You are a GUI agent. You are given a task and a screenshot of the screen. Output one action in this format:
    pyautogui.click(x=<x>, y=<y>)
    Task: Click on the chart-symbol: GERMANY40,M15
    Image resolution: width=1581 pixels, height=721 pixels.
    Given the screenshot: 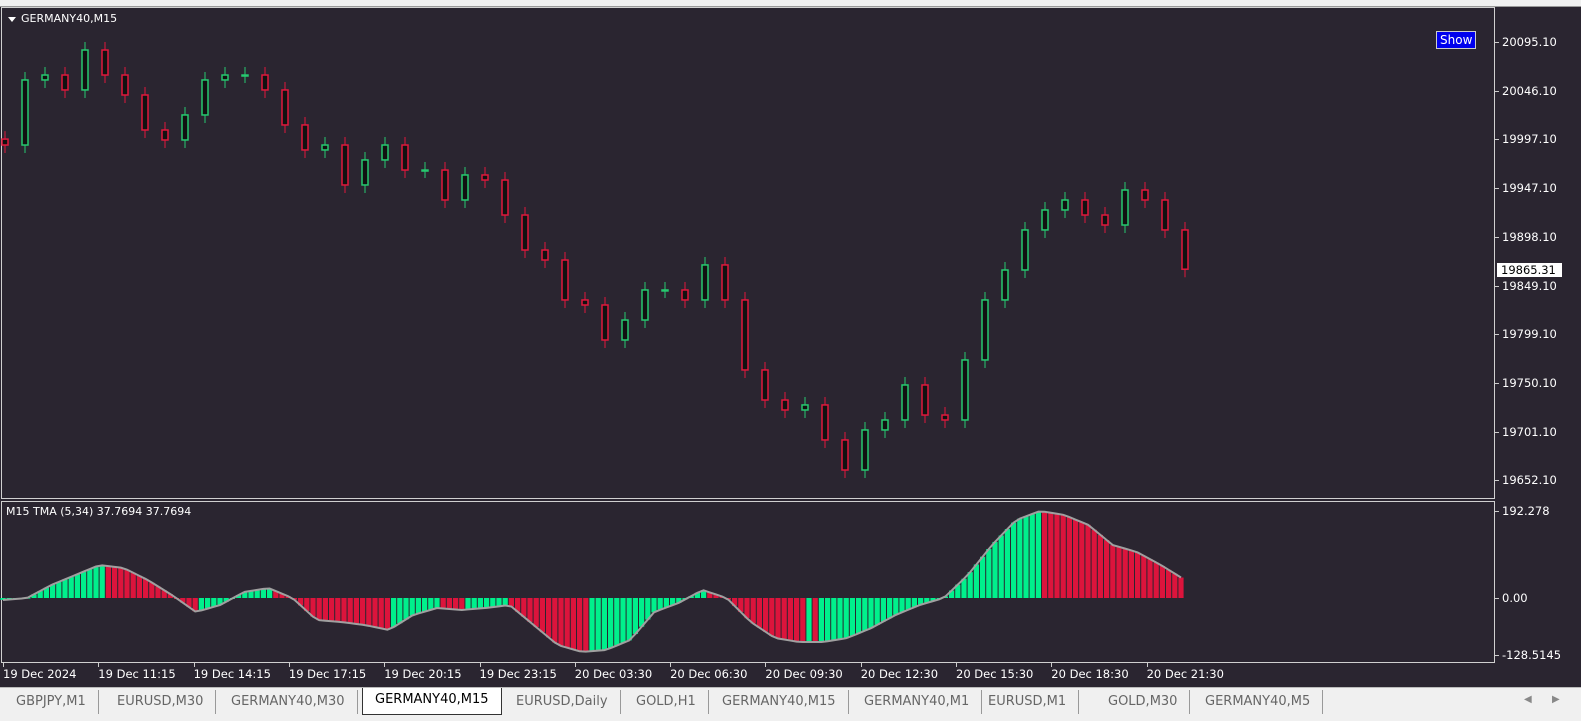 What is the action you would take?
    pyautogui.click(x=69, y=18)
    